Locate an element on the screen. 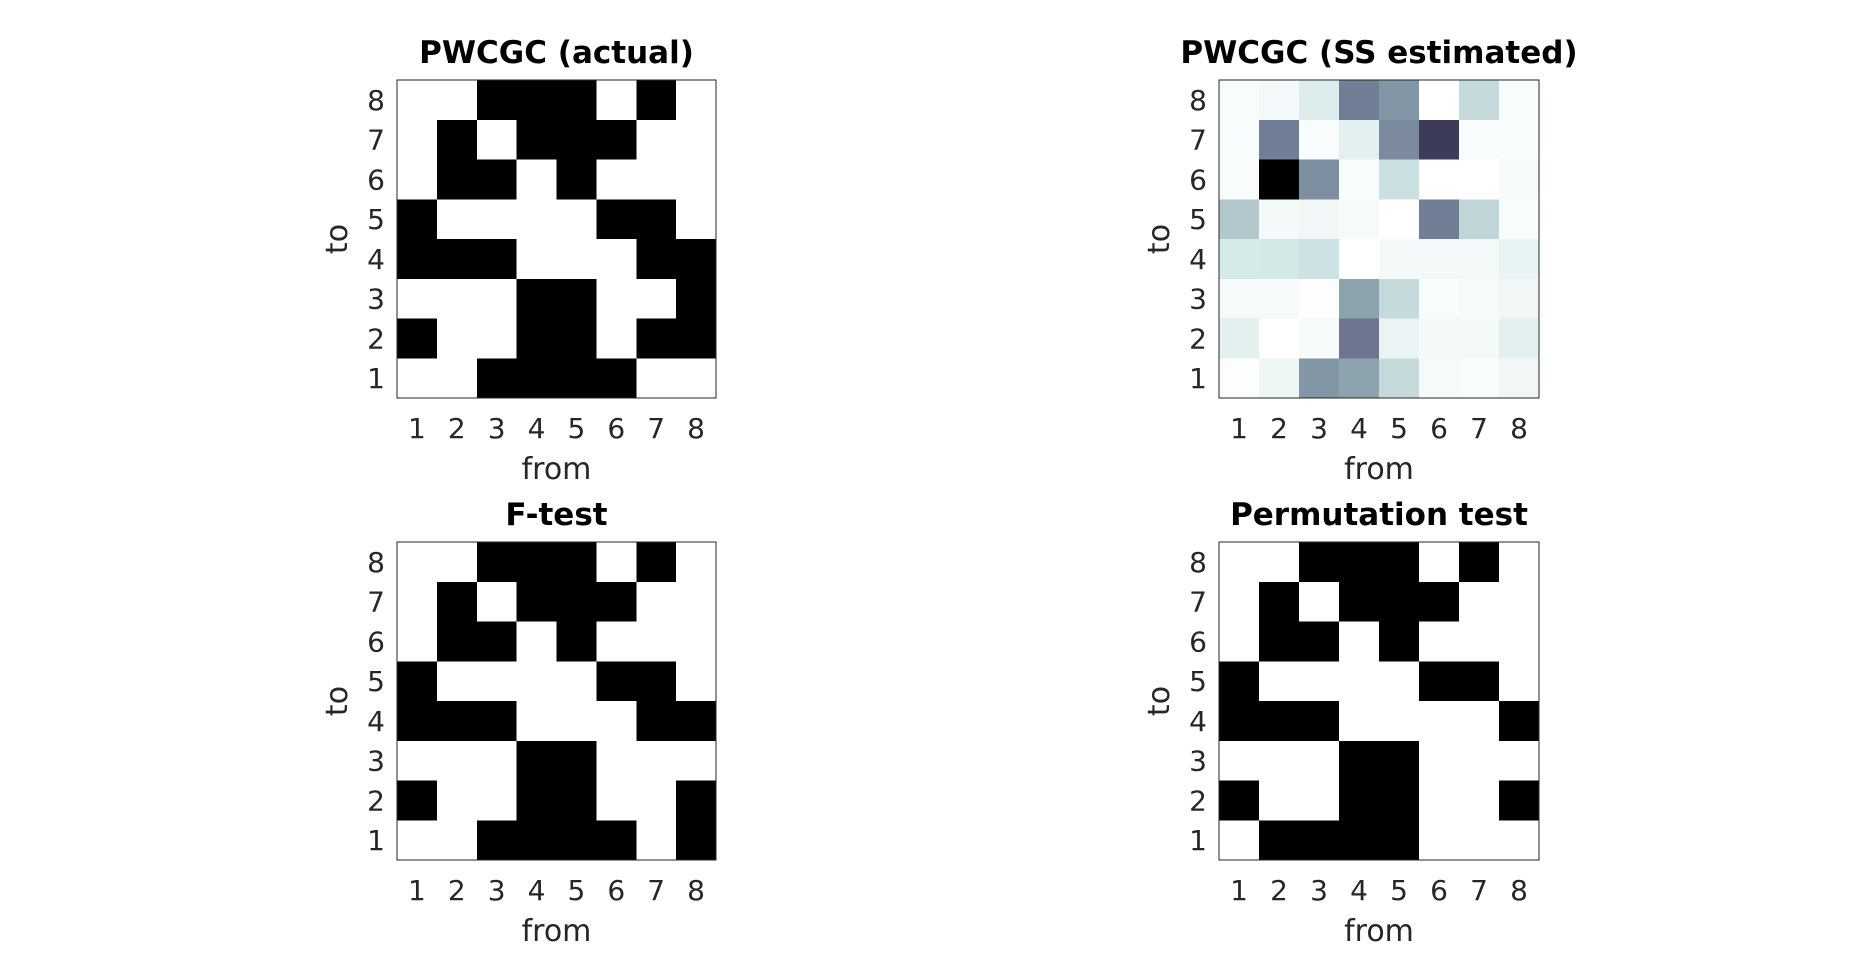 This screenshot has height=970, width=1853. x-tick-label: 8 is located at coordinates (1519, 890).